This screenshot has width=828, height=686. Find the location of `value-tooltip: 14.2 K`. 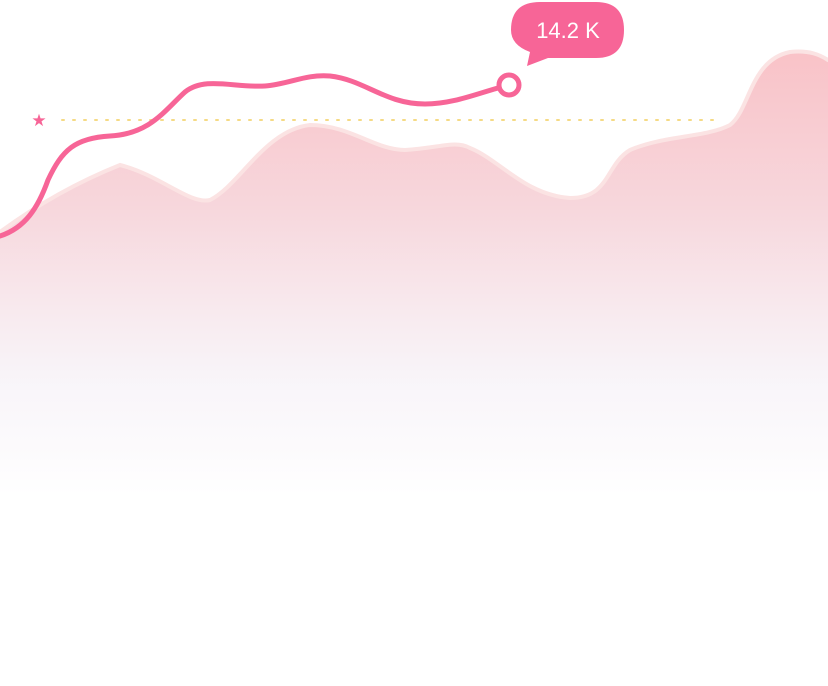

value-tooltip: 14.2 K is located at coordinates (567, 34).